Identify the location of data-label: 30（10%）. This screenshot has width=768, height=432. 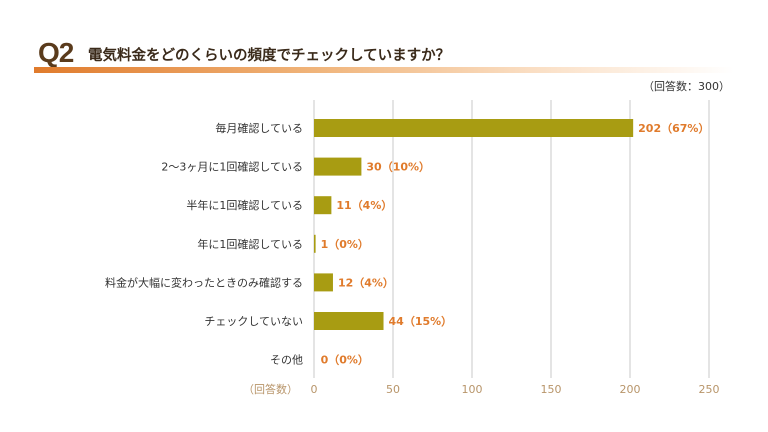
(398, 167).